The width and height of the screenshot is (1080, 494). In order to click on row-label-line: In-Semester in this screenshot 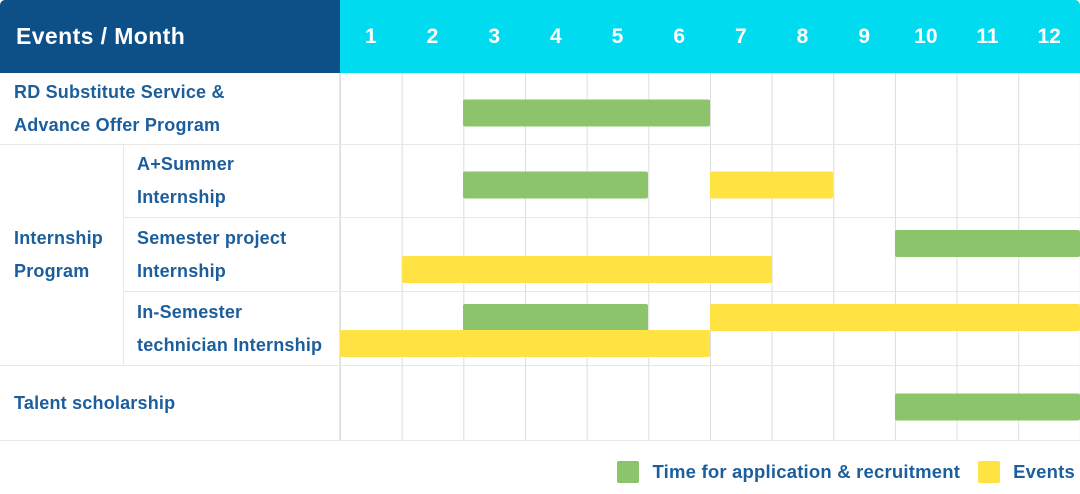, I will do `click(190, 311)`.